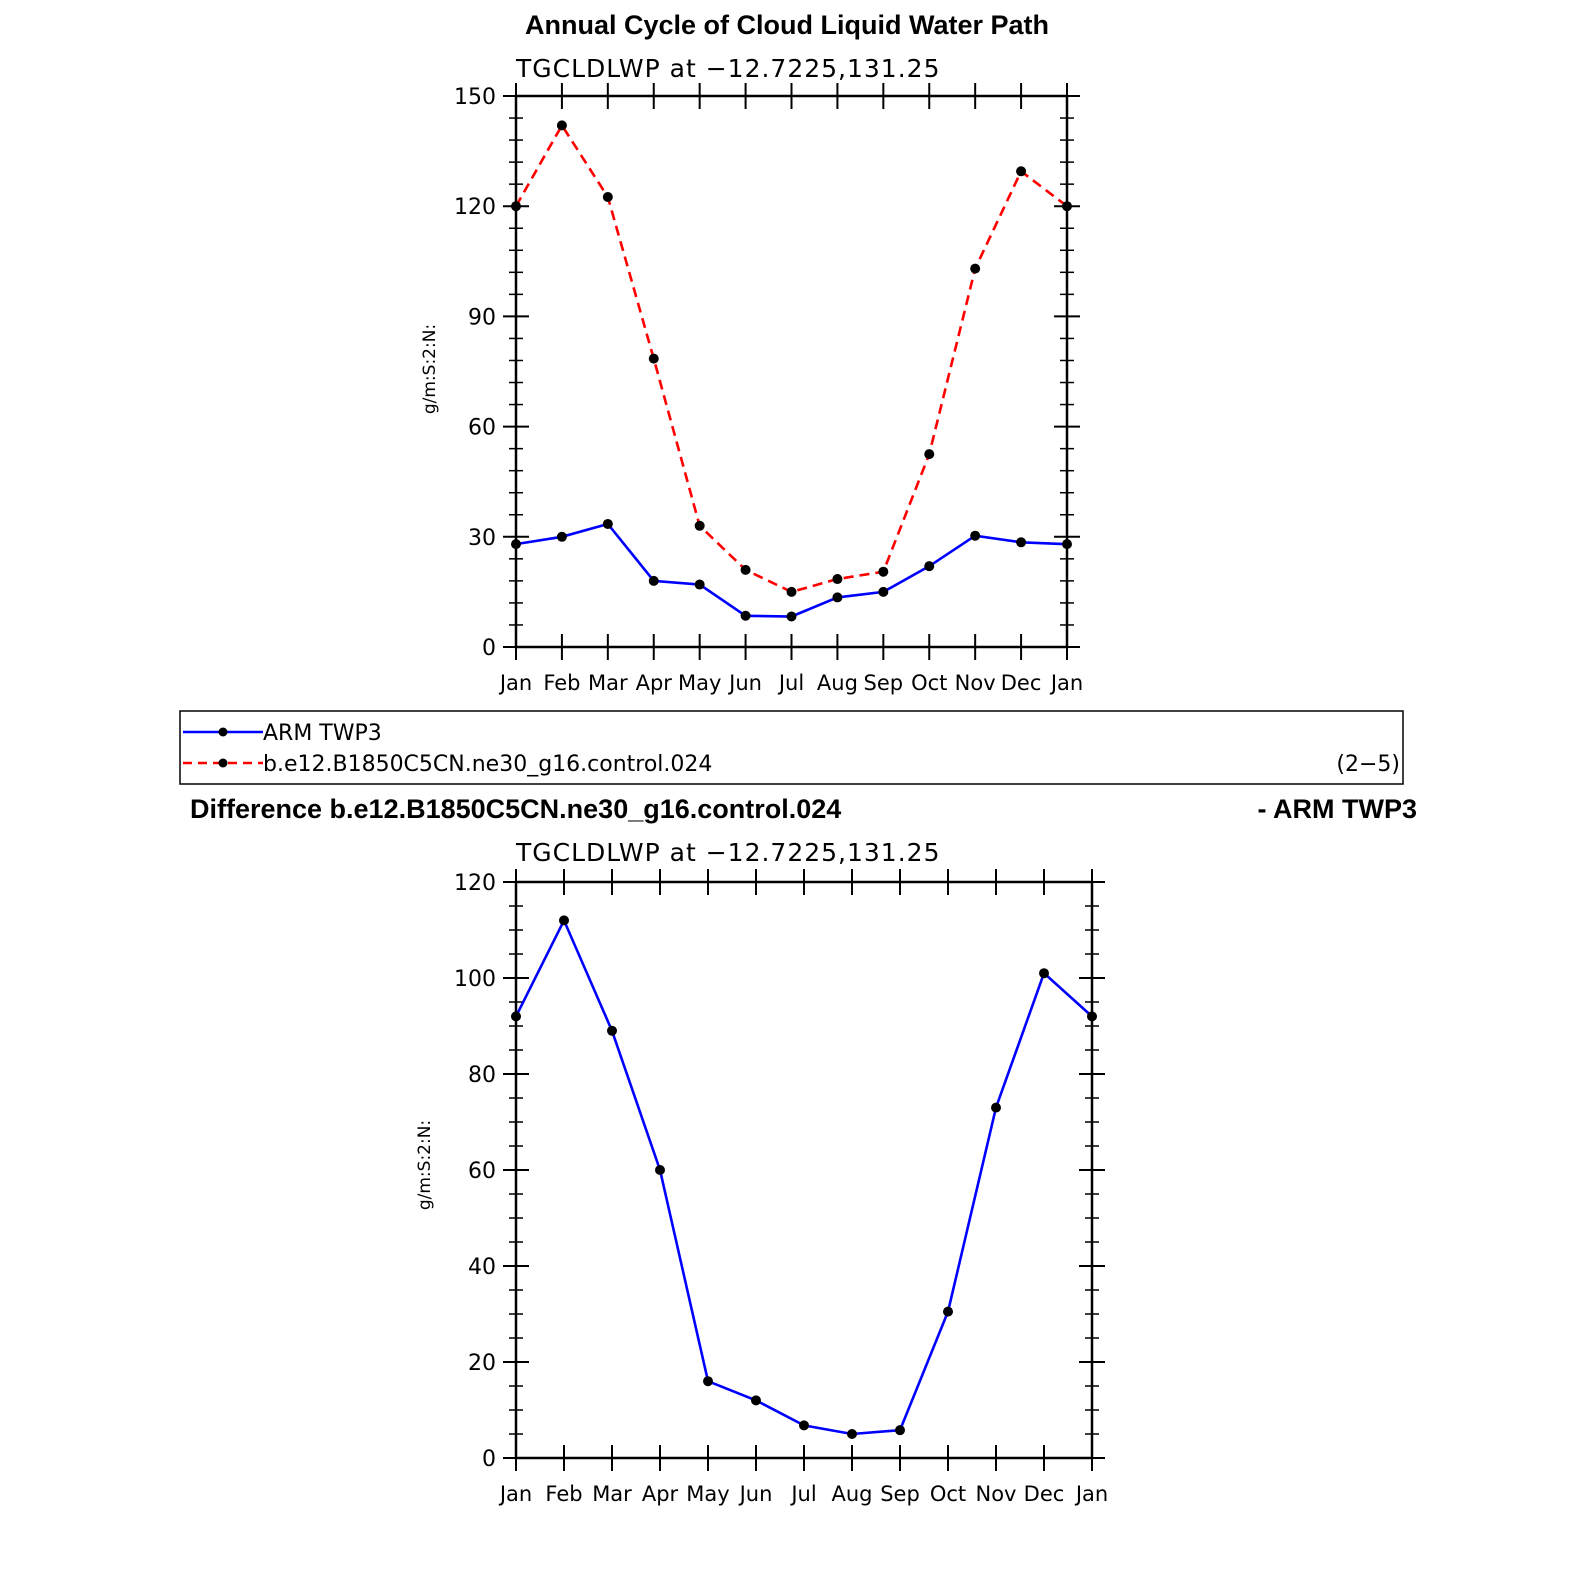  Describe the element at coordinates (727, 68) in the screenshot. I see `top-chart-subtitle: TGCLDLWP at −12.7225,131.25` at that location.